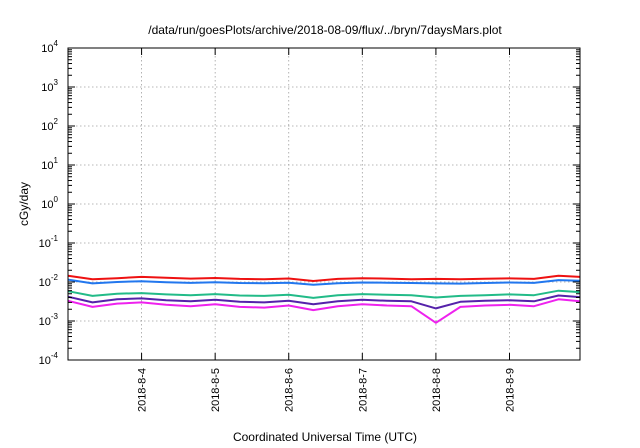 This screenshot has width=640, height=448. Describe the element at coordinates (49, 281) in the screenshot. I see `y-tick-label: 10⁻²` at that location.